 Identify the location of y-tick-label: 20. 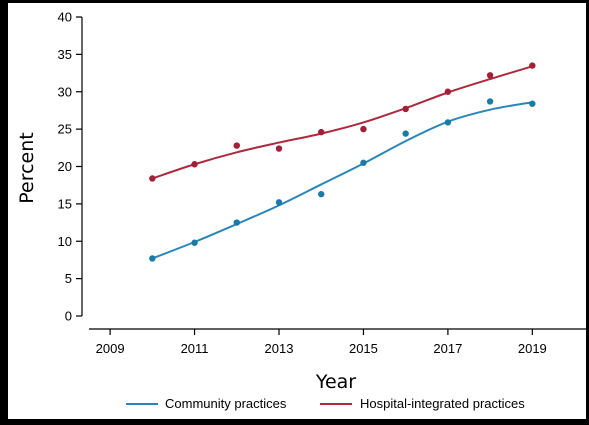
(65, 166).